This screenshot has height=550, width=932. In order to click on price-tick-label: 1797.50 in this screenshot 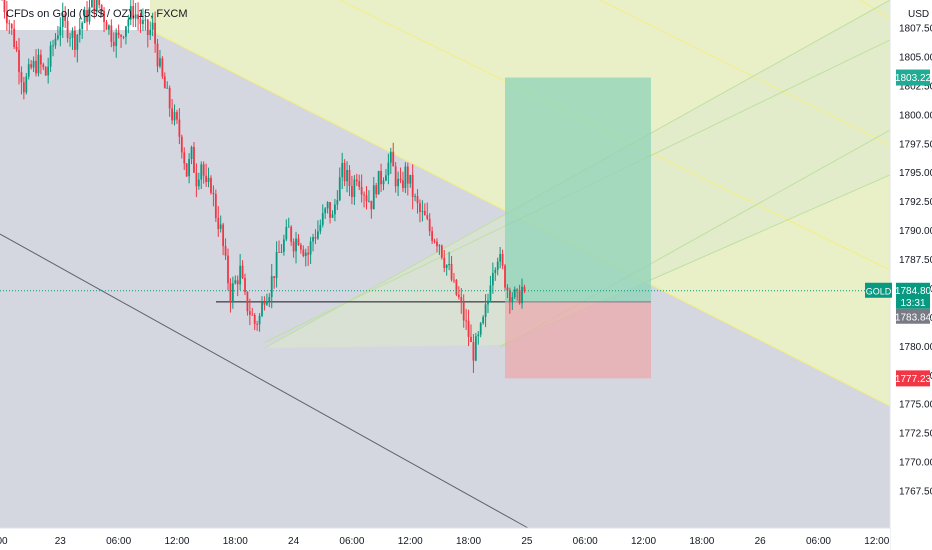, I will do `click(915, 144)`.